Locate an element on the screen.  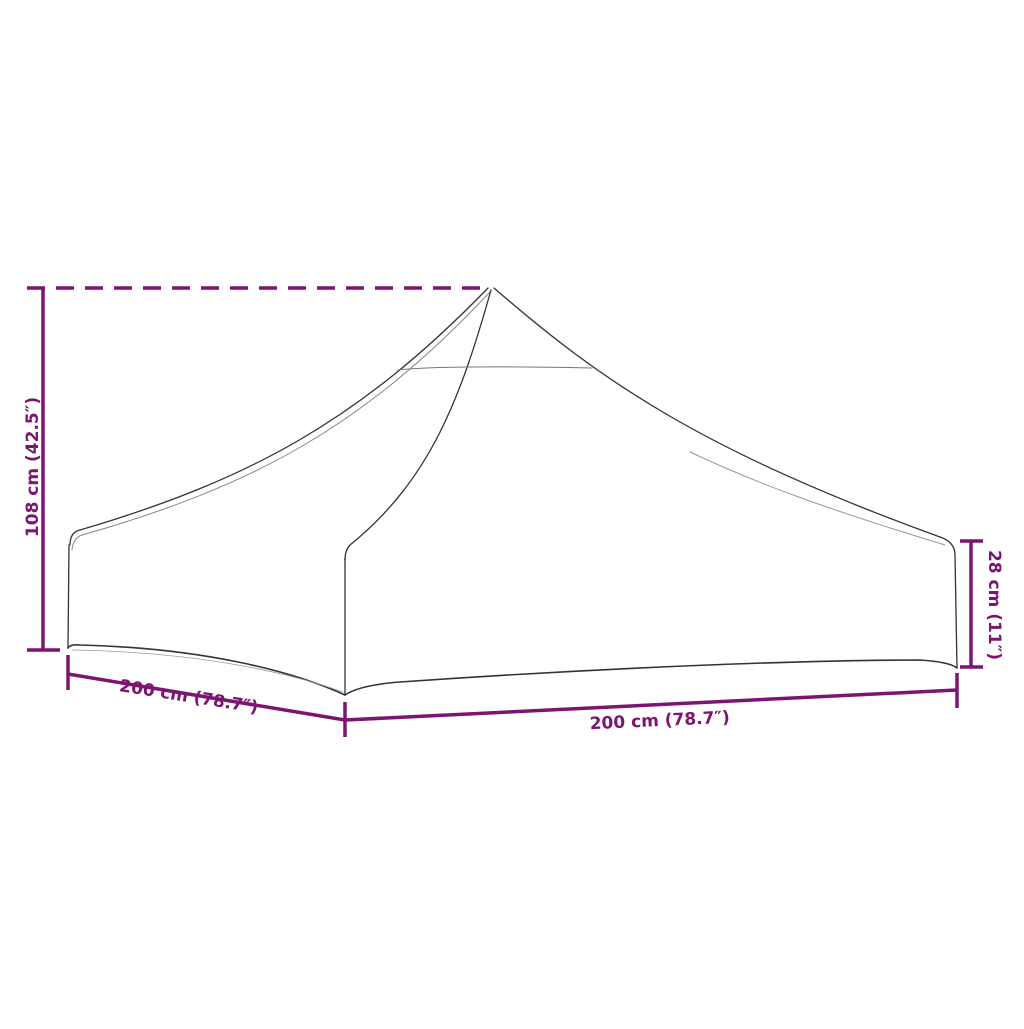
height-label: 108 cm (42.5″) is located at coordinates (33, 467).